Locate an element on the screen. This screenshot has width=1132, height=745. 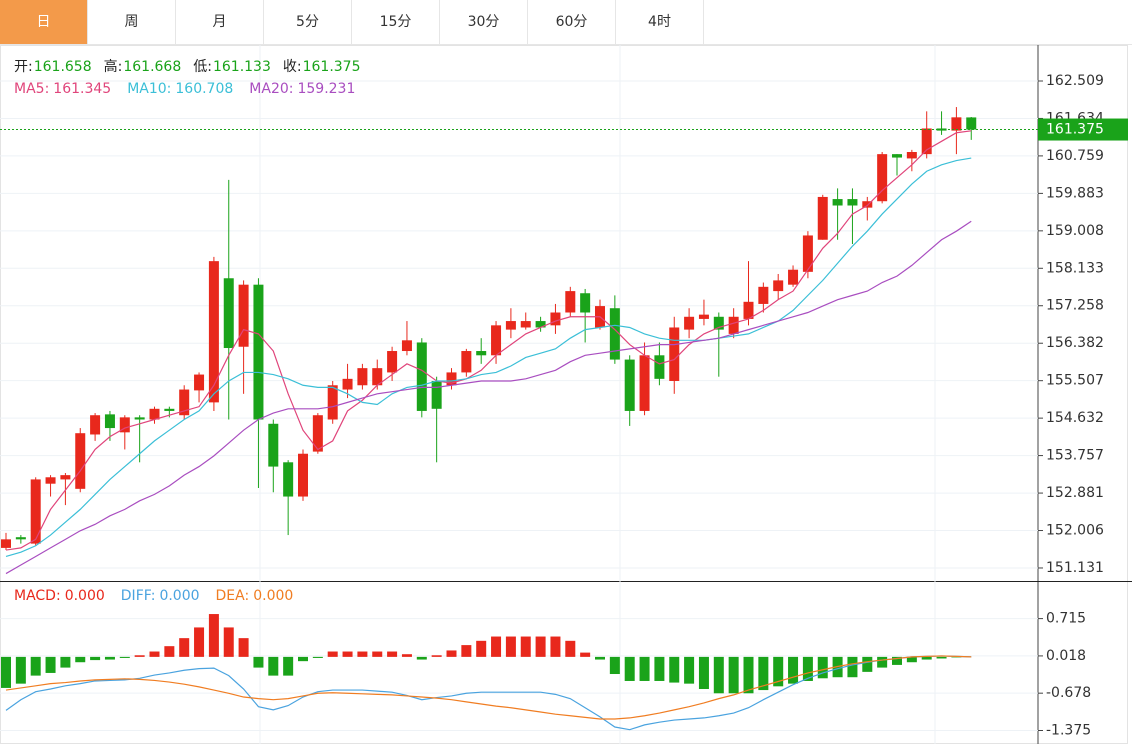
period-tab: 日 is located at coordinates (44, 22).